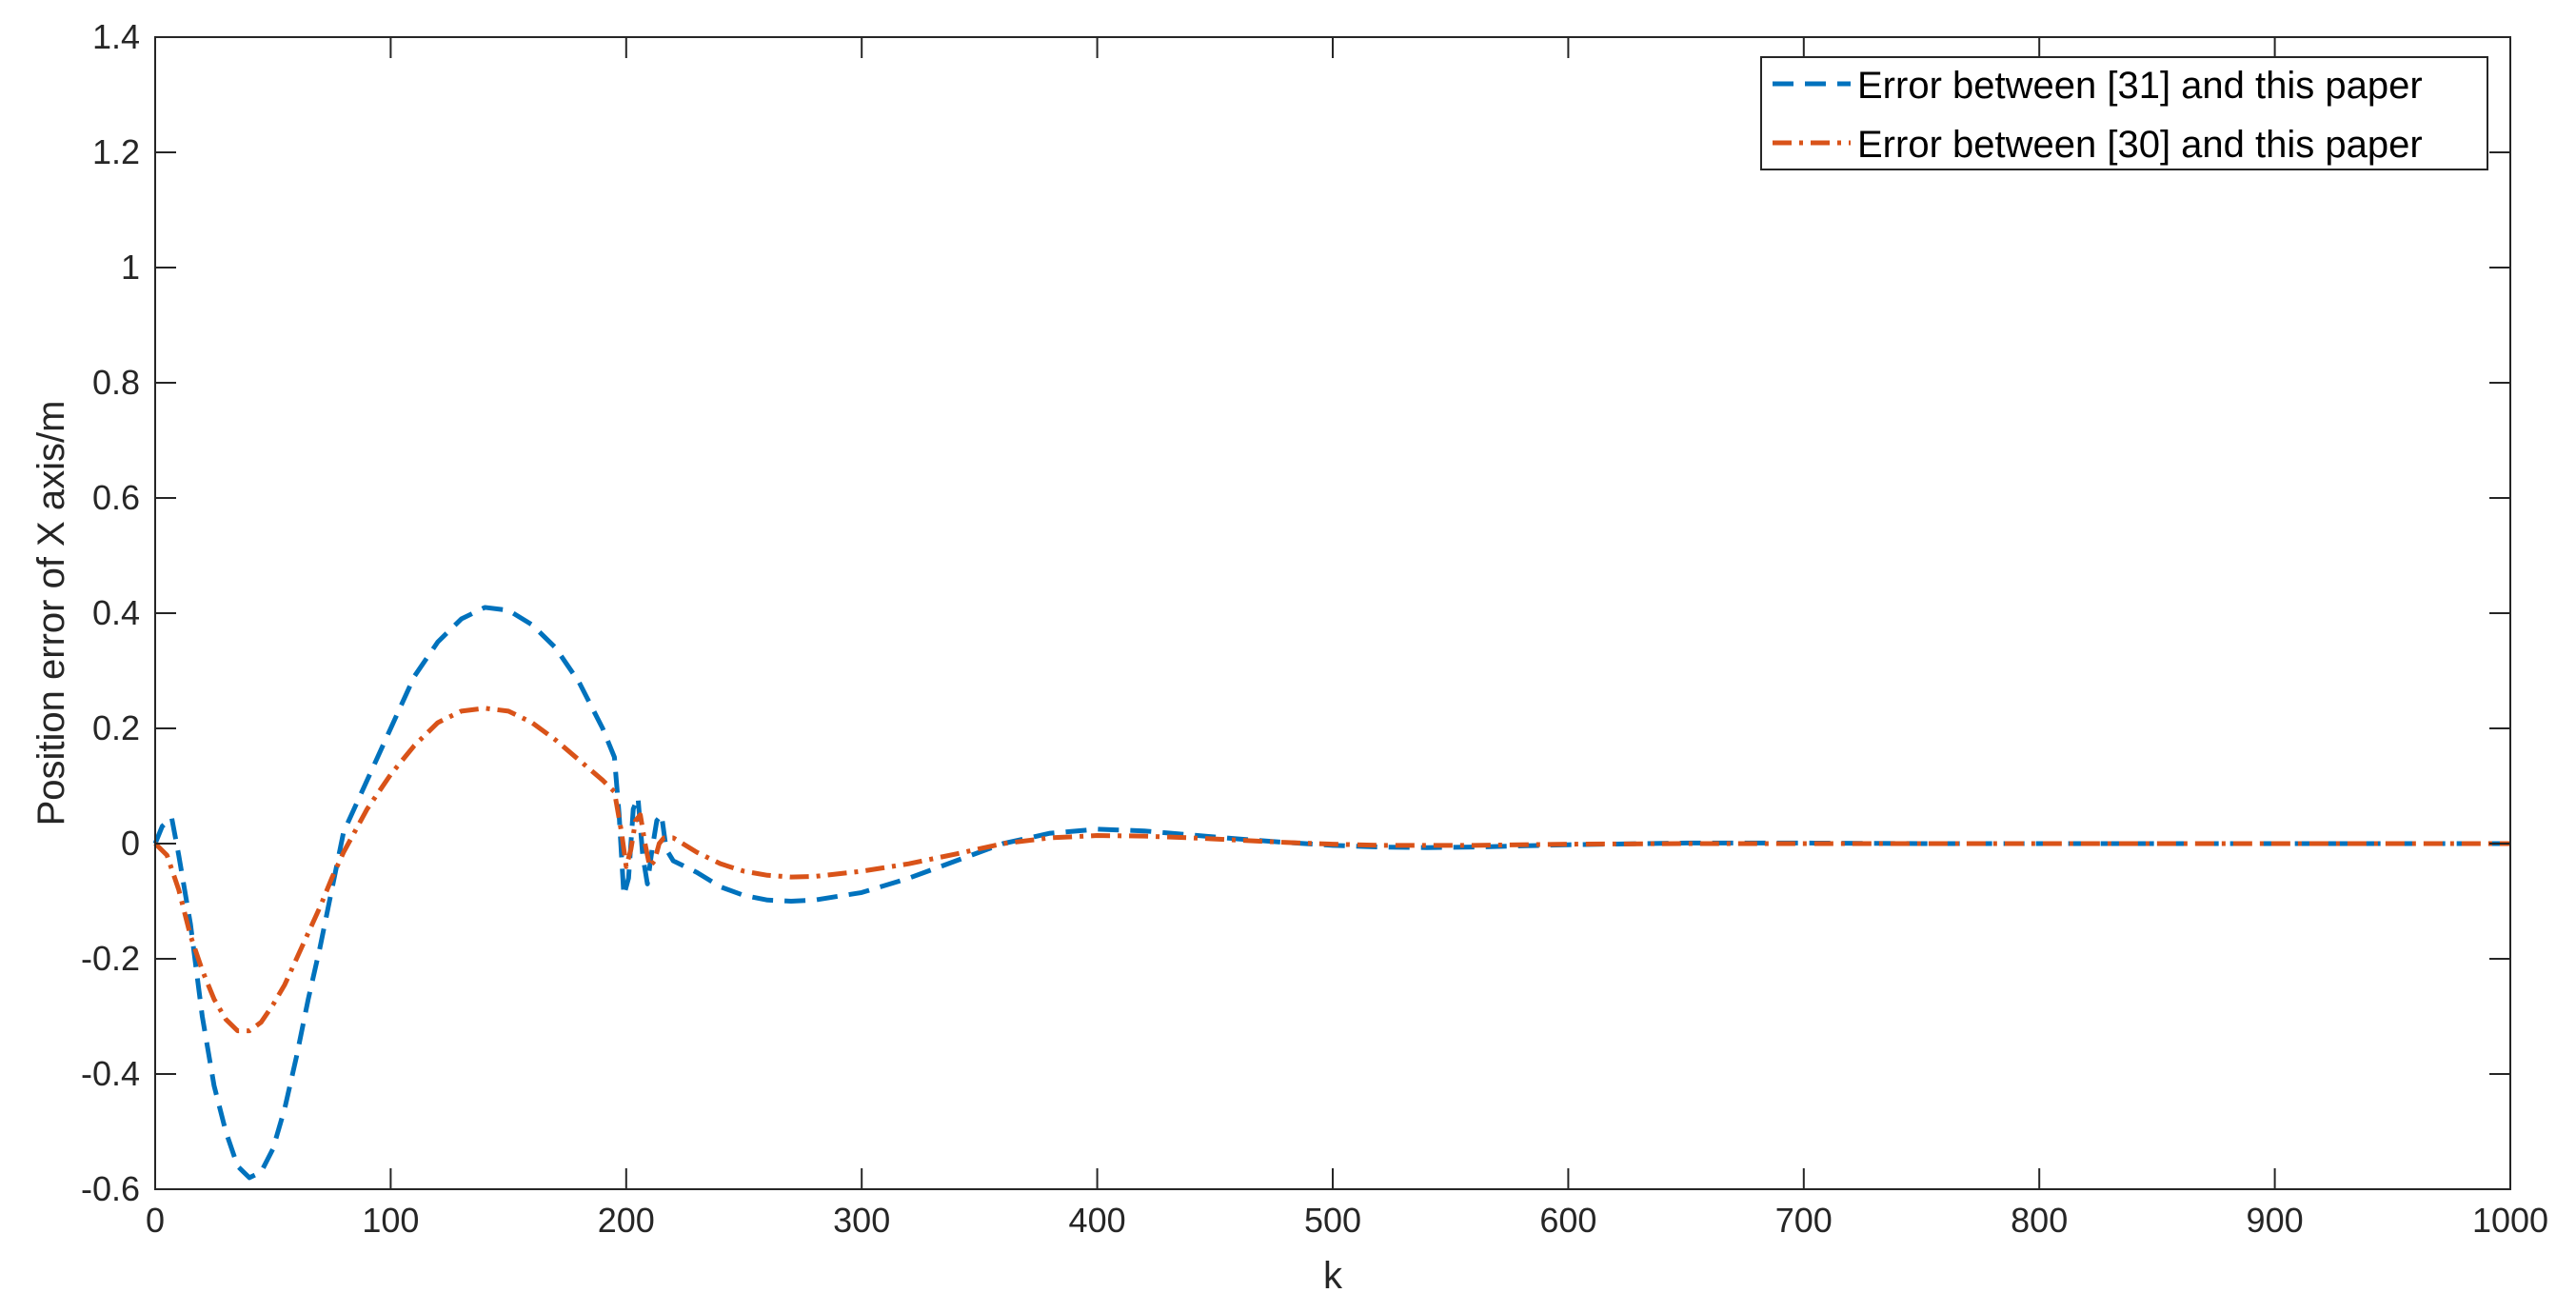 Image resolution: width=2576 pixels, height=1313 pixels. Describe the element at coordinates (2275, 1220) in the screenshot. I see `x-tick-label: 900` at that location.